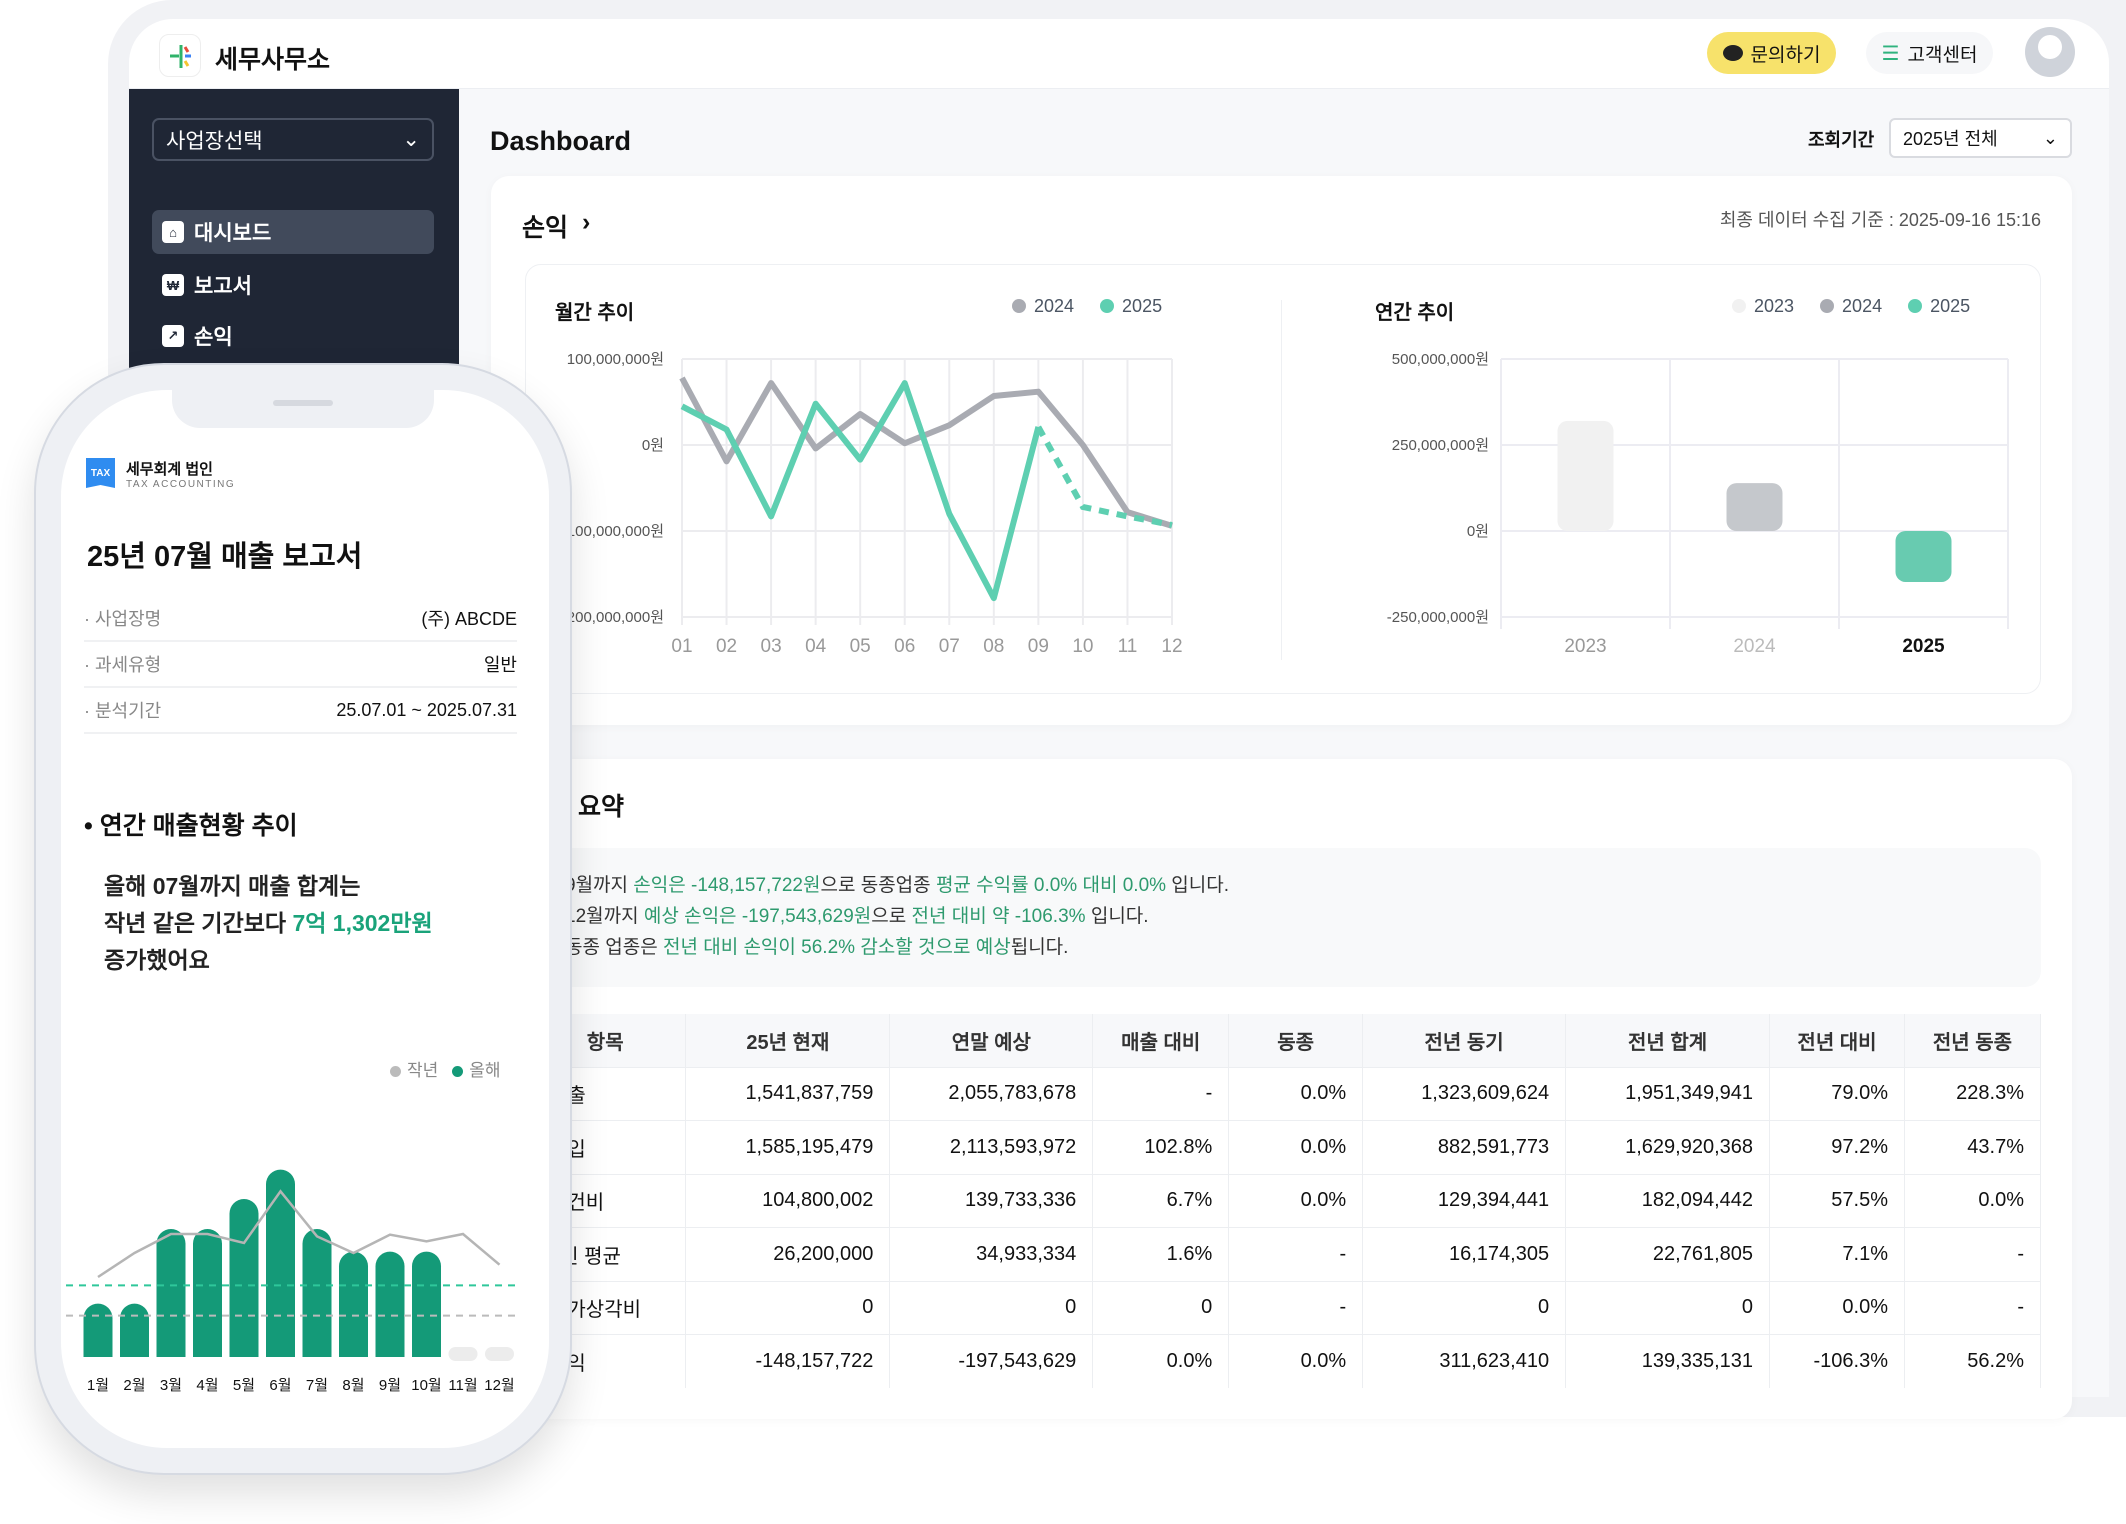 This screenshot has height=1524, width=2126. I want to click on table-cell: 2,055,783,678, so click(991, 1093).